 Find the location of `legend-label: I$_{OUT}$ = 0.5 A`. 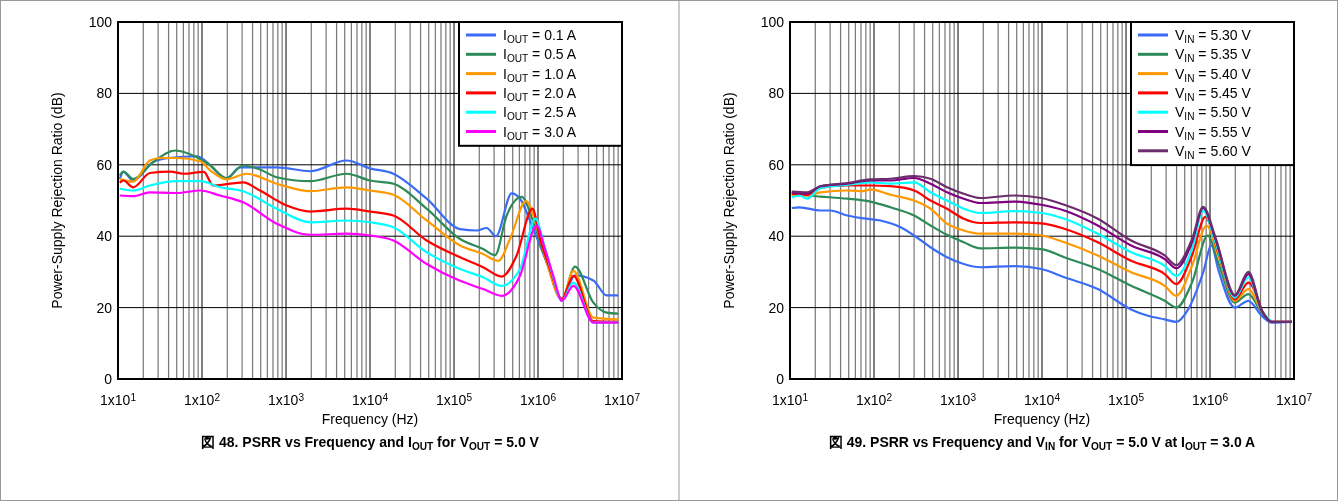

legend-label: I$_{OUT}$ = 0.5 A is located at coordinates (540, 55).